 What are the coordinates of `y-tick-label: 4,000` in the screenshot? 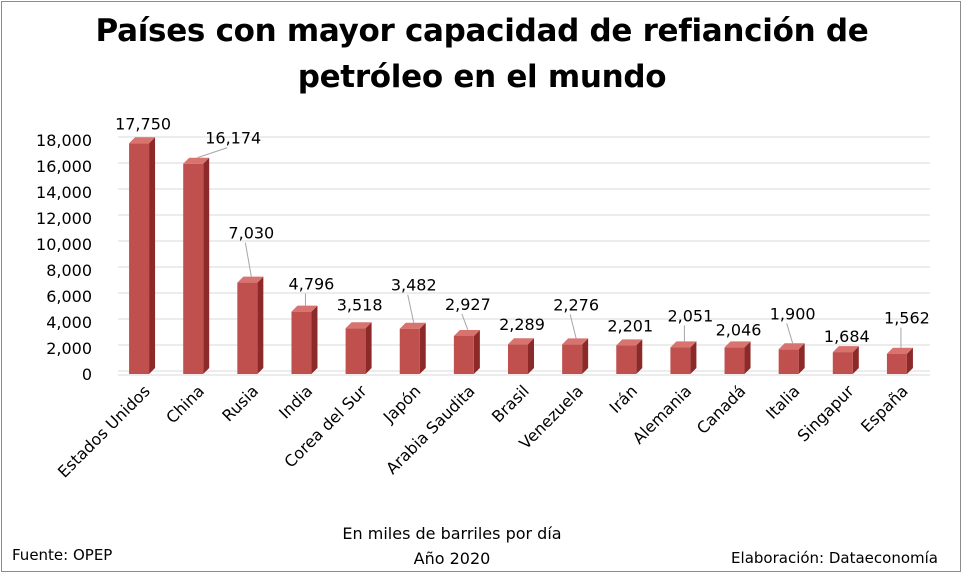 It's located at (69, 322).